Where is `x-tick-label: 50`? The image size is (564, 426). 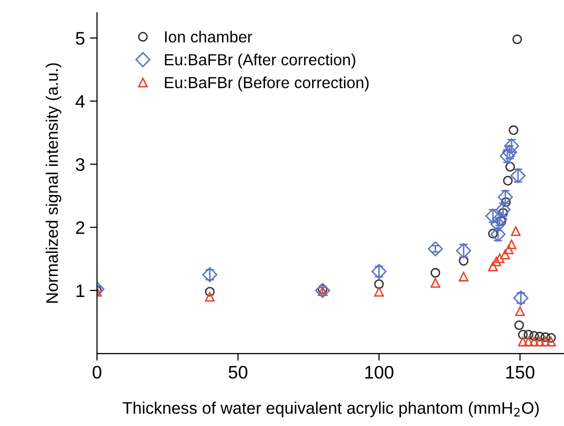 x-tick-label: 50 is located at coordinates (238, 372).